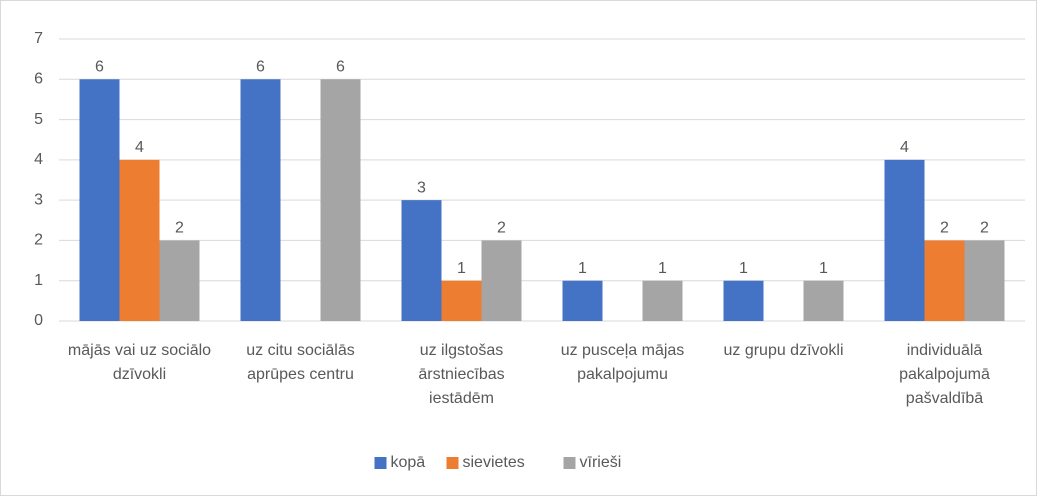 The image size is (1037, 496). Describe the element at coordinates (38, 38) in the screenshot. I see `y-tick-label: 7` at that location.